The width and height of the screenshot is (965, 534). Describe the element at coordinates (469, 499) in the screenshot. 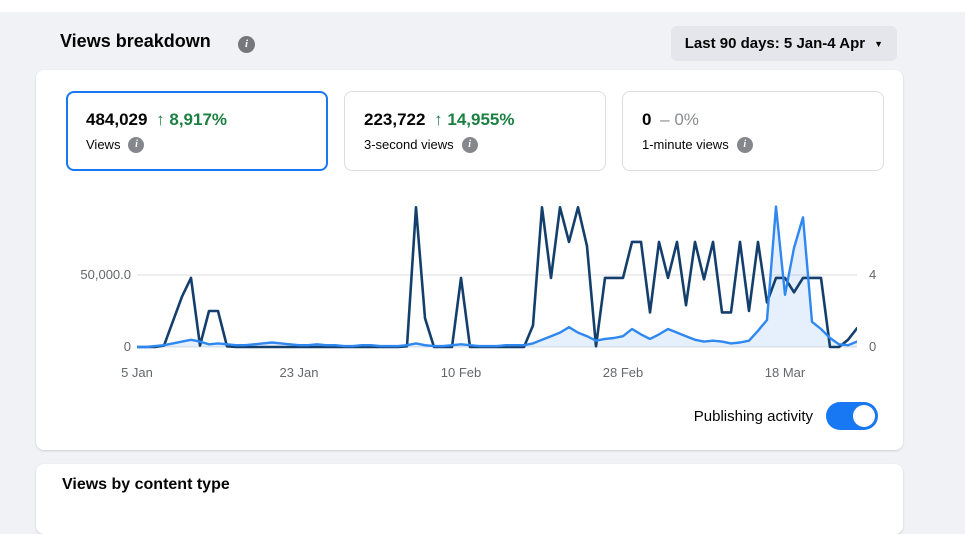

I see `views-by-content-type-card: Views by content type` at that location.